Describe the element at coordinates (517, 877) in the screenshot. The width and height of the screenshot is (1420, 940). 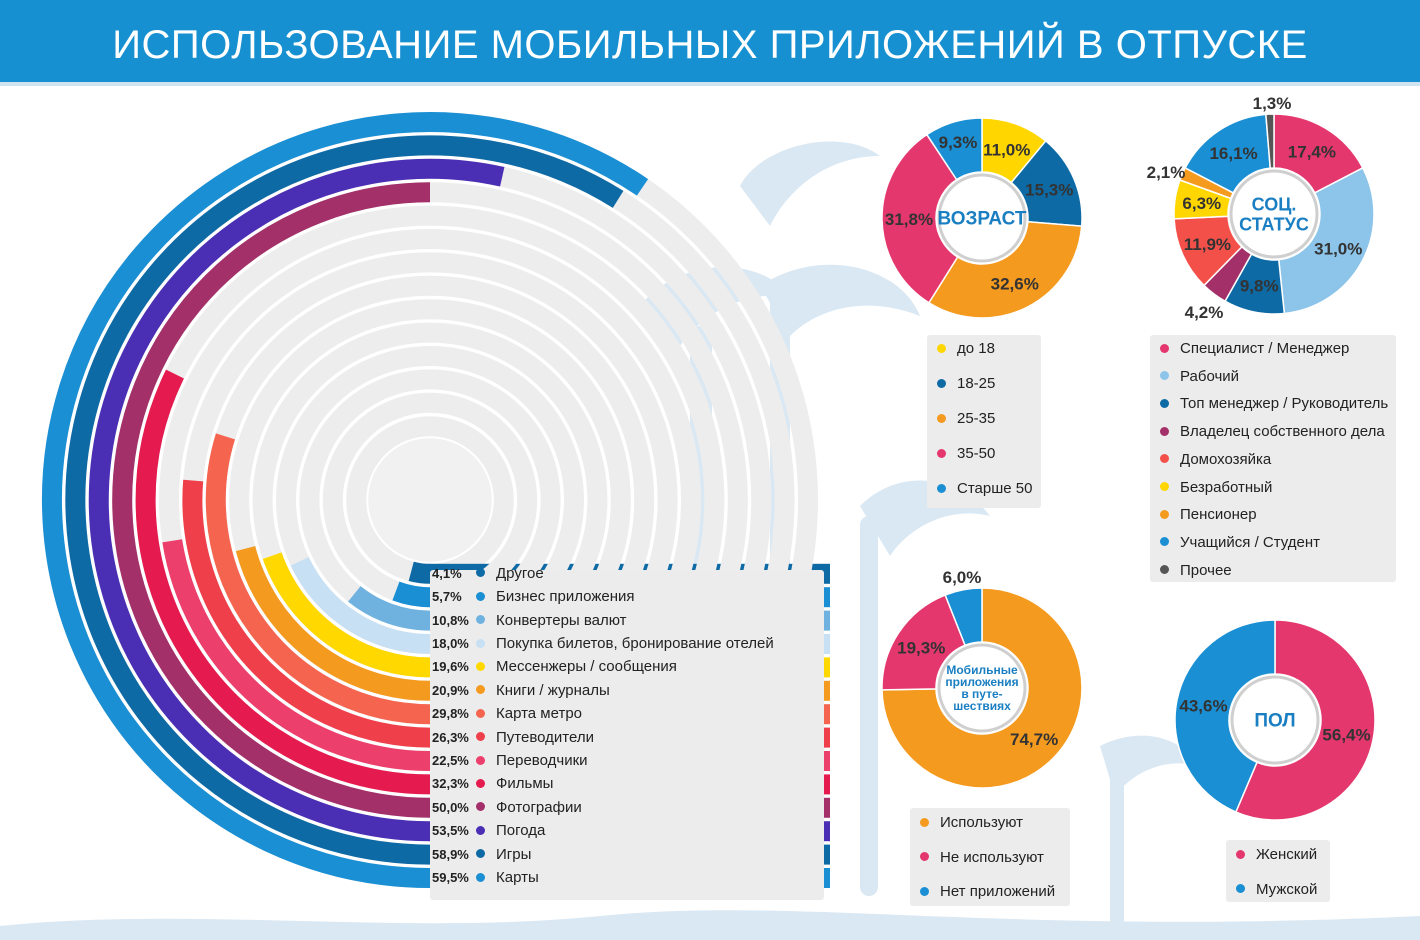
I see `radial-legend-label: Карты` at that location.